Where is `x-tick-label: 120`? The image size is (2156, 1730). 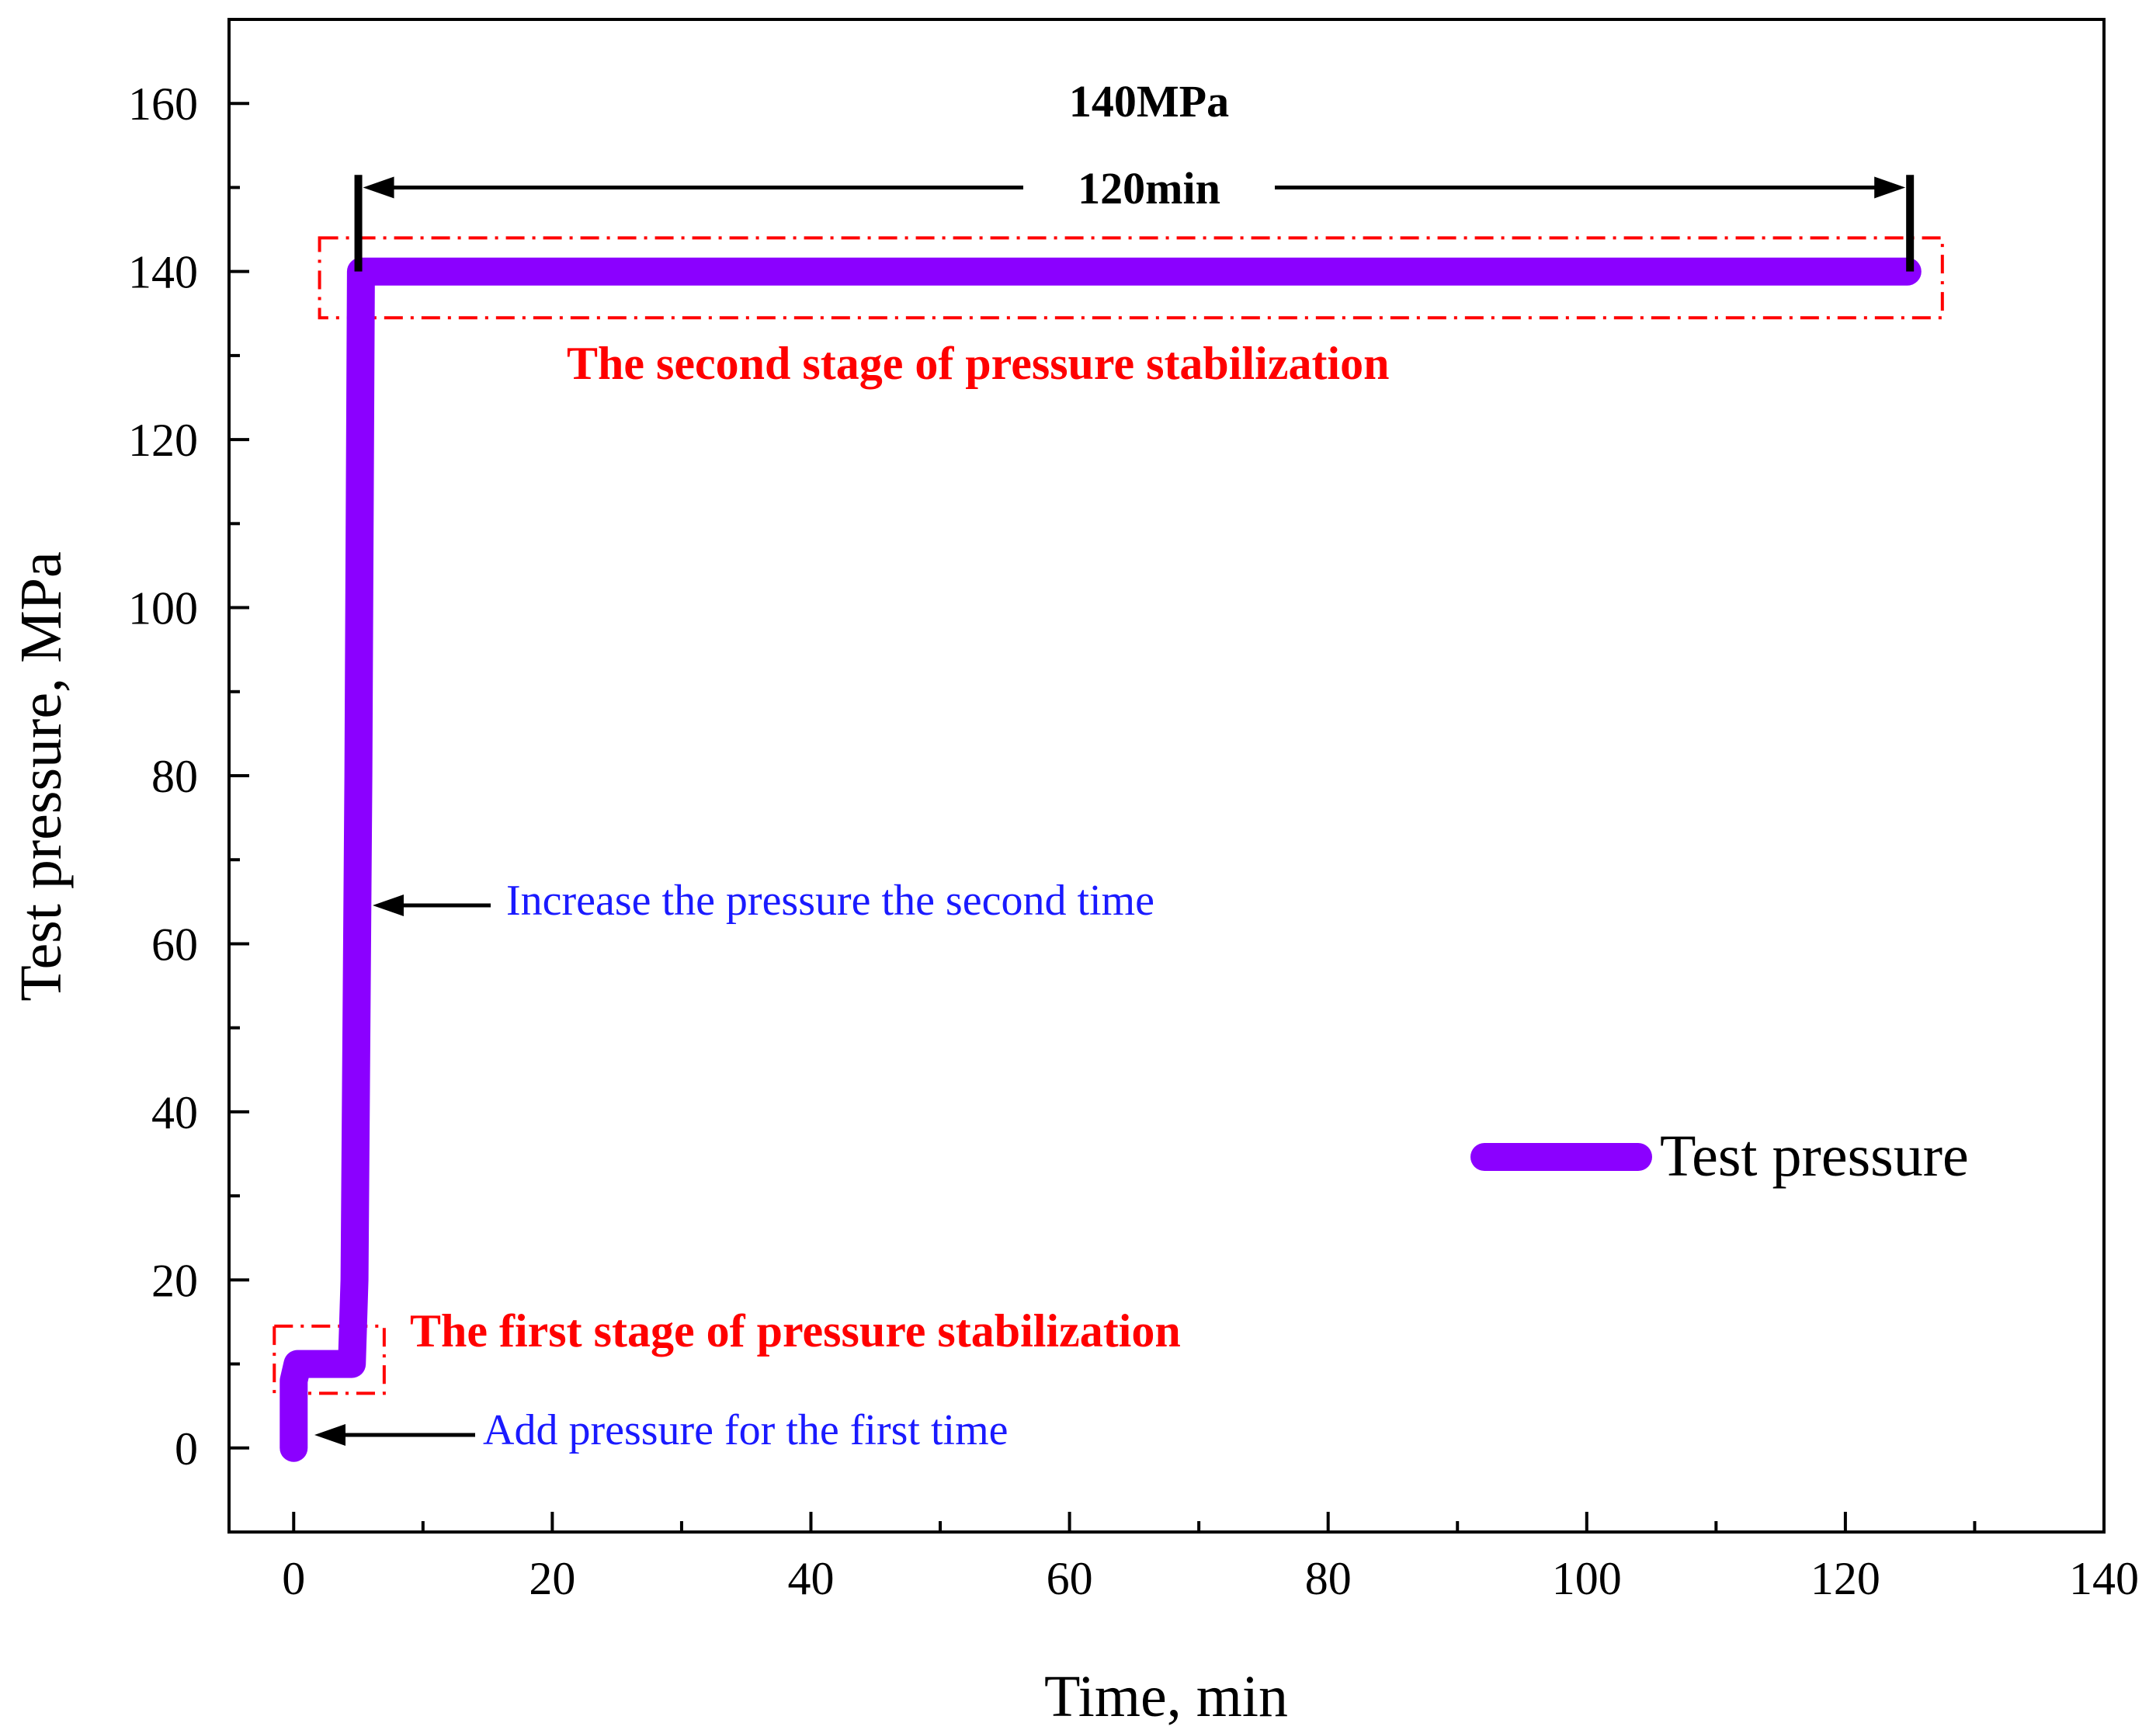 x-tick-label: 120 is located at coordinates (1846, 1578).